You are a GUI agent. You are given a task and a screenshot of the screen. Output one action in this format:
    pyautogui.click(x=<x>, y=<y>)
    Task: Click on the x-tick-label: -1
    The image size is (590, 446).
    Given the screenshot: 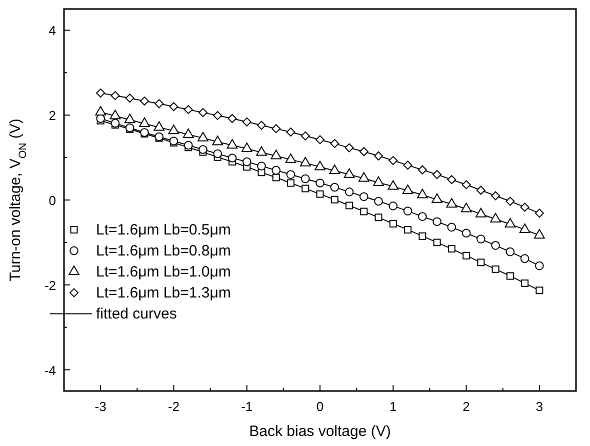 What is the action you would take?
    pyautogui.click(x=247, y=406)
    